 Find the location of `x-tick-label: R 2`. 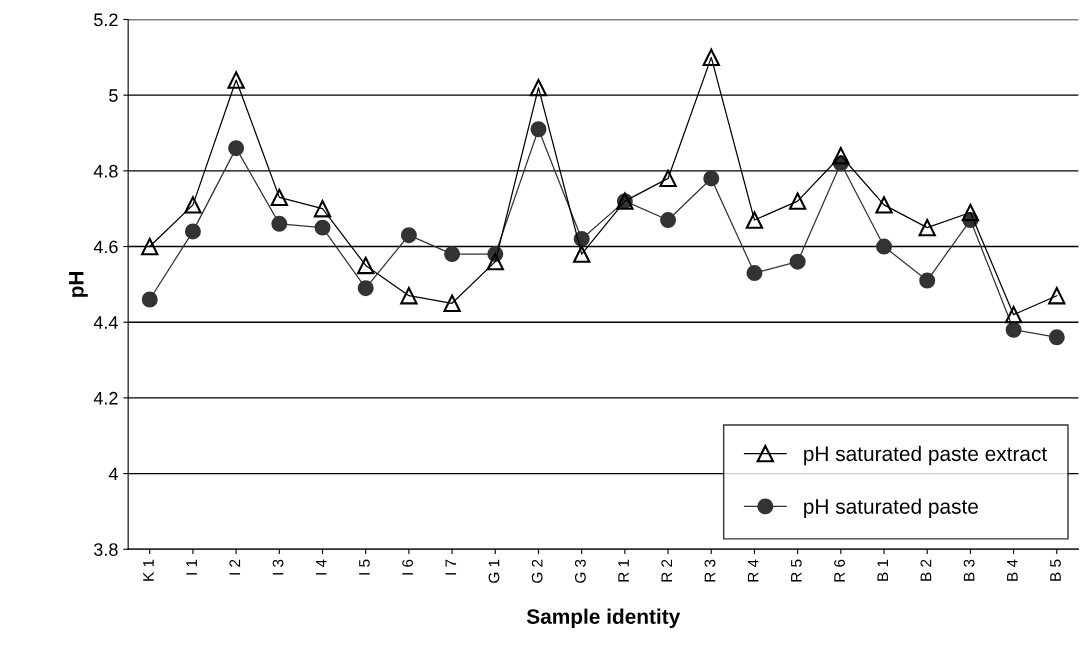

x-tick-label: R 2 is located at coordinates (667, 570).